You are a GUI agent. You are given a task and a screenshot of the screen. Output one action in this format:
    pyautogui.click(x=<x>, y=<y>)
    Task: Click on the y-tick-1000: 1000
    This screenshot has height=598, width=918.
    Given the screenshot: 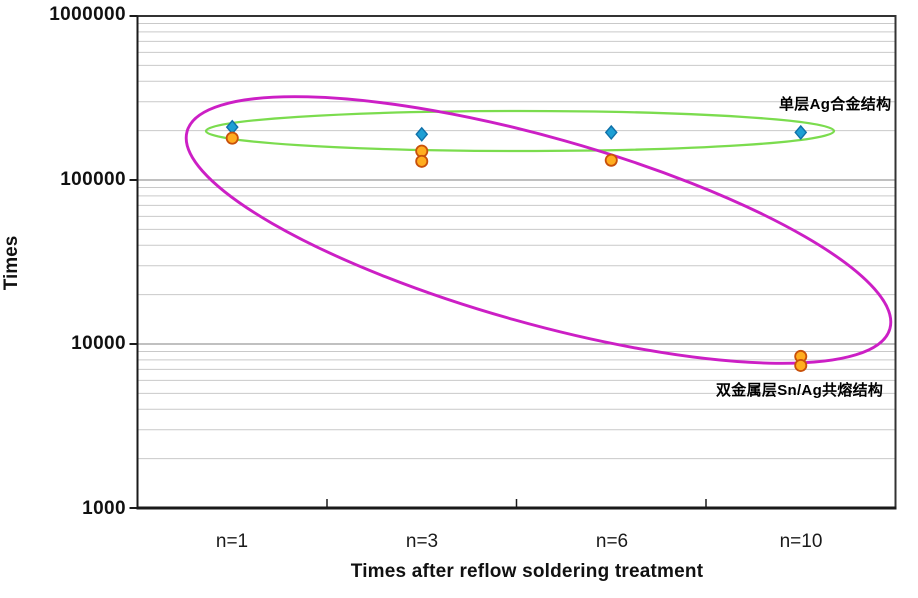 What is the action you would take?
    pyautogui.click(x=104, y=508)
    